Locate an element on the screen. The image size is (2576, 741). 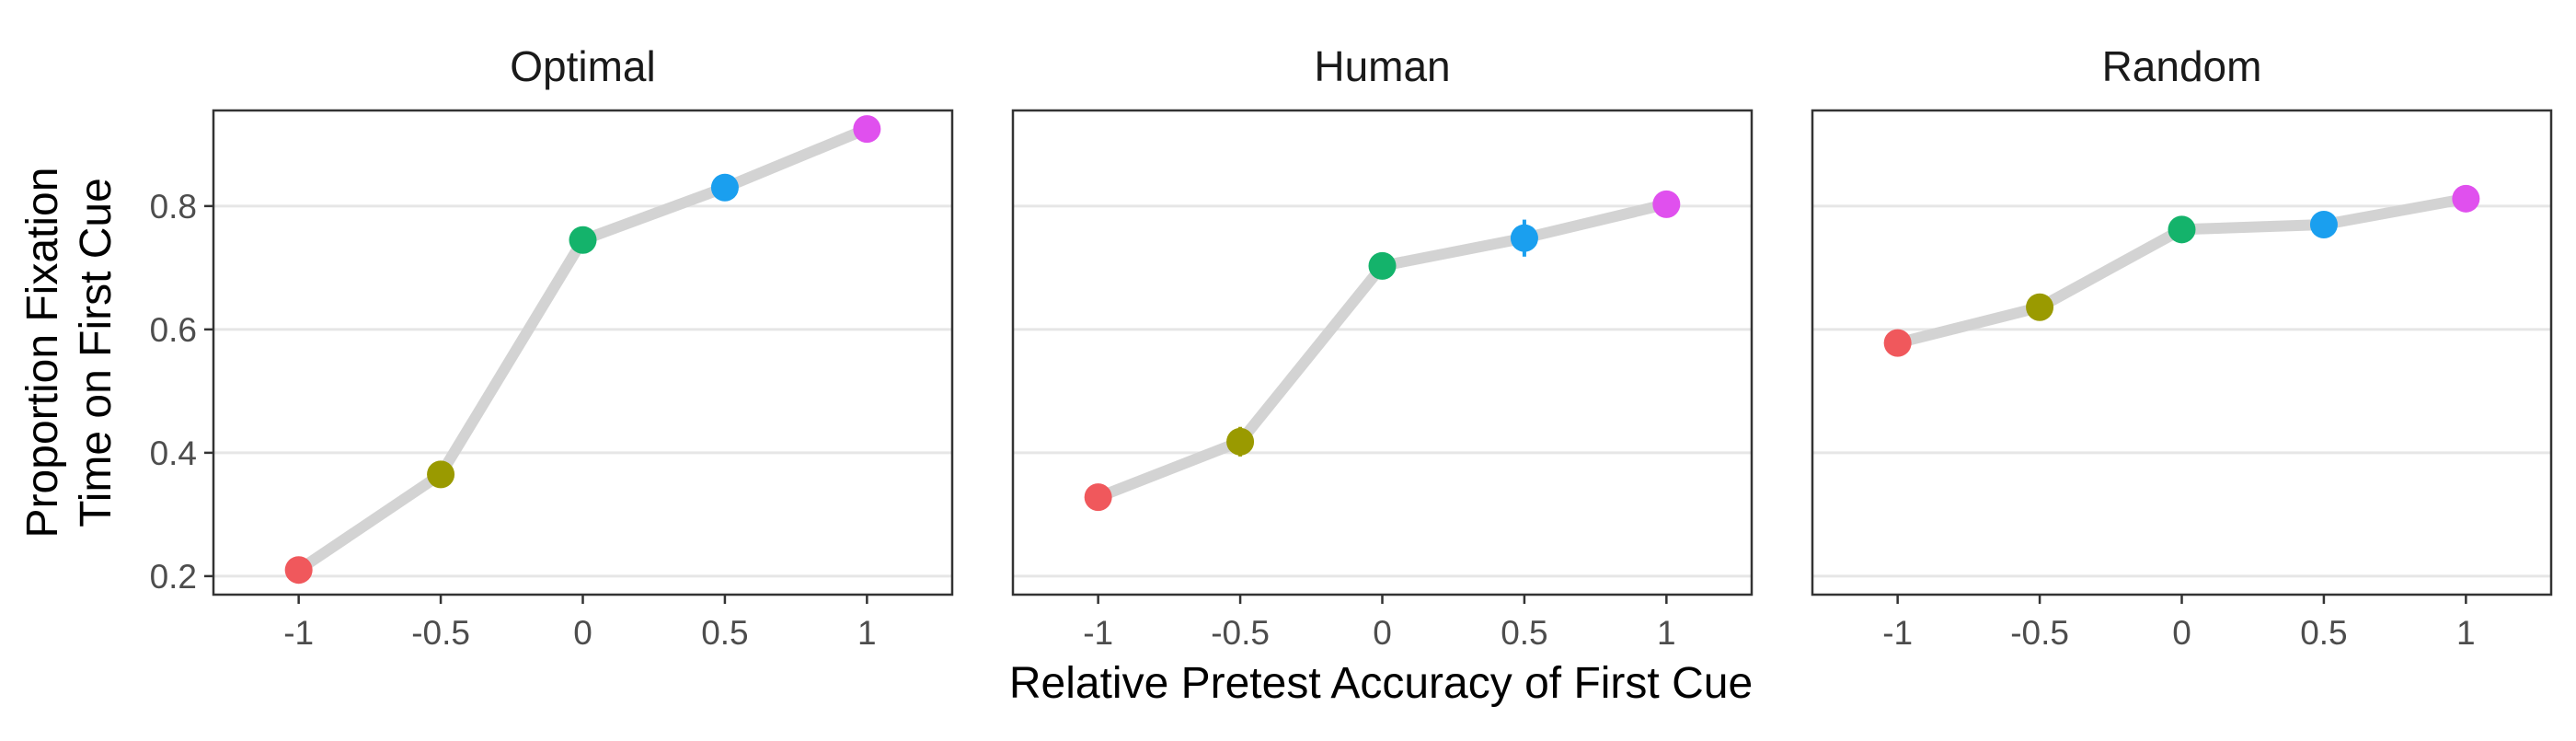
y-tick-label: 0.4 is located at coordinates (173, 453).